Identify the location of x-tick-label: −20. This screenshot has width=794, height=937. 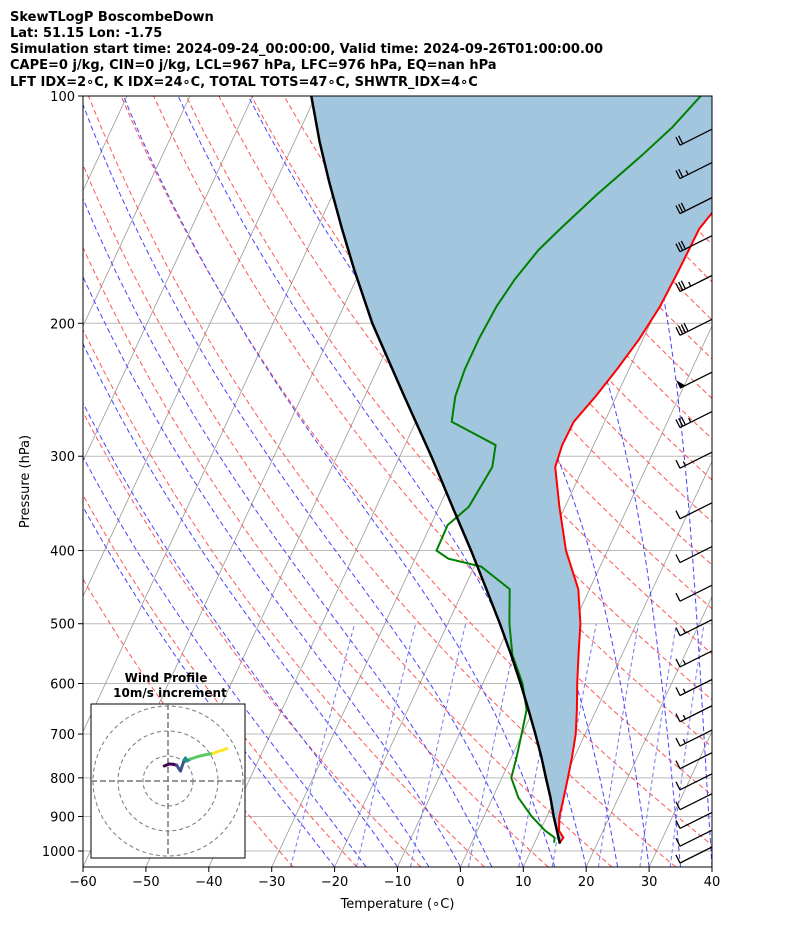
(334, 882).